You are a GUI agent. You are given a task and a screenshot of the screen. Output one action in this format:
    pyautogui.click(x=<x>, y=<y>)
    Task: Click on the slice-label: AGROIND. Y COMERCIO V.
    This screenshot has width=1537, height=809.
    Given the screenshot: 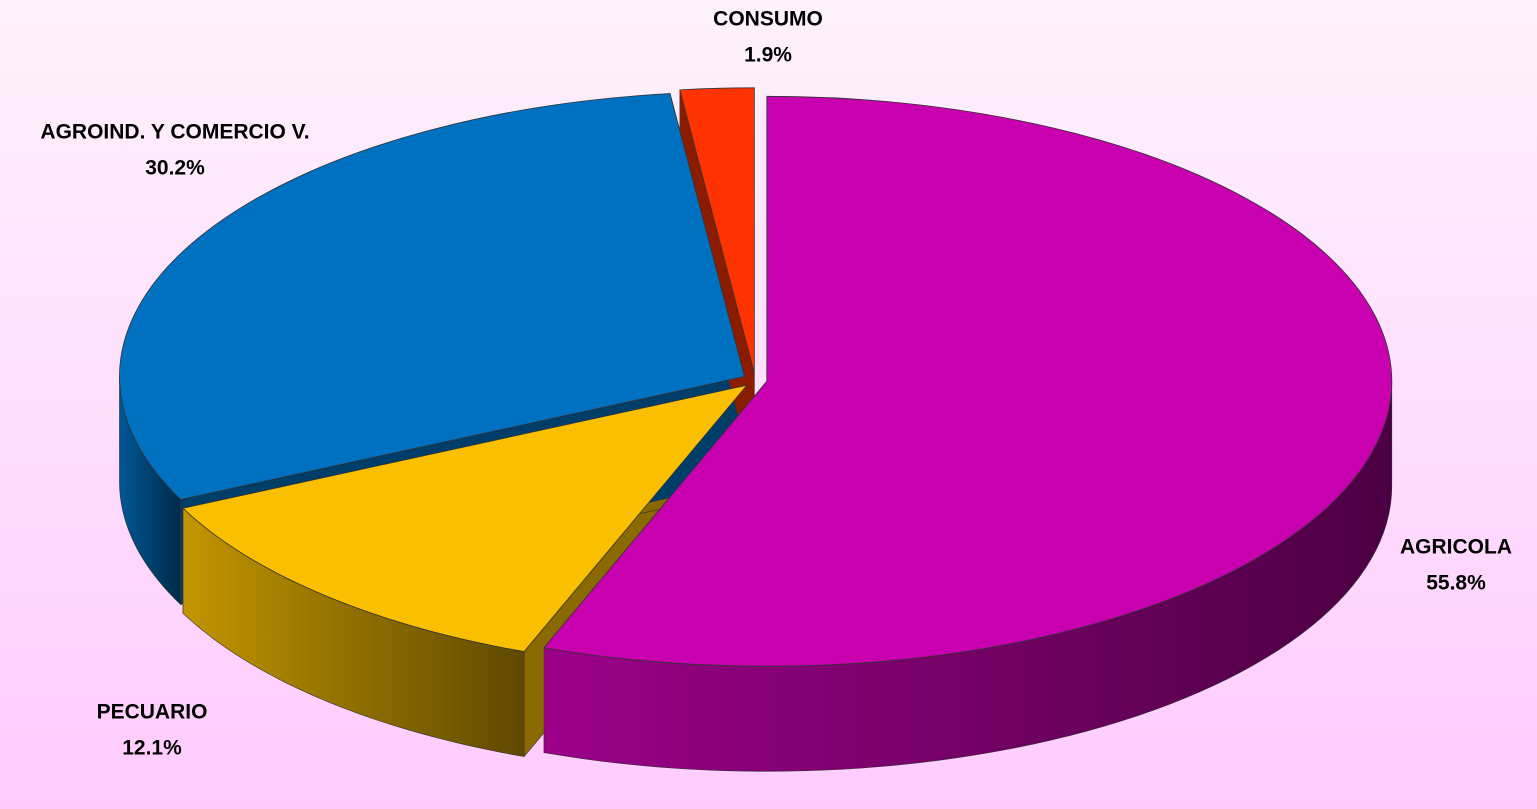 What is the action you would take?
    pyautogui.click(x=174, y=132)
    